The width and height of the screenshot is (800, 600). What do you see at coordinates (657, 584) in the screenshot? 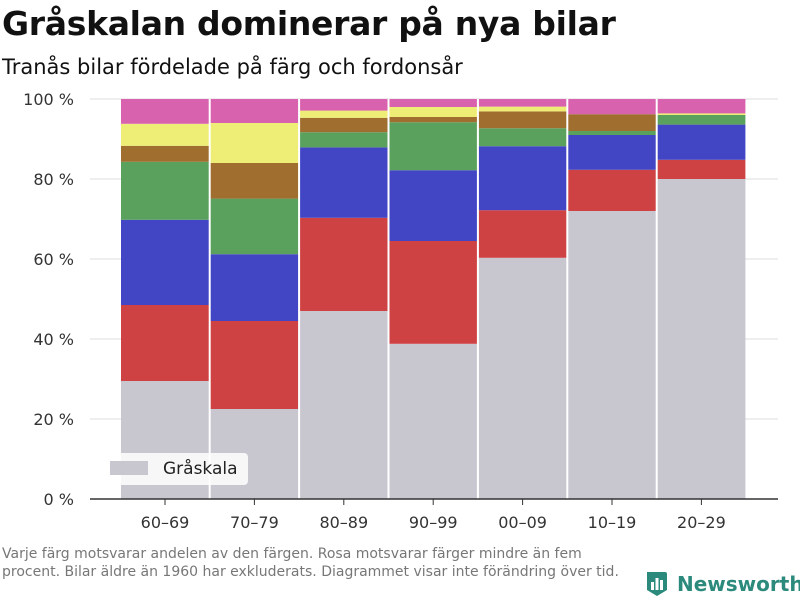
I see `bar-chart-icon` at bounding box center [657, 584].